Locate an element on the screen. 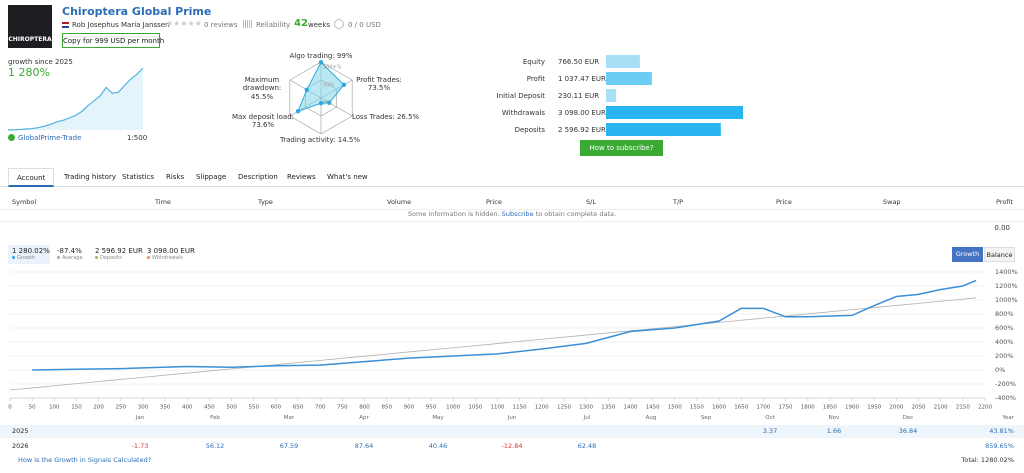  y-tick-label: 400% is located at coordinates (1004, 342).